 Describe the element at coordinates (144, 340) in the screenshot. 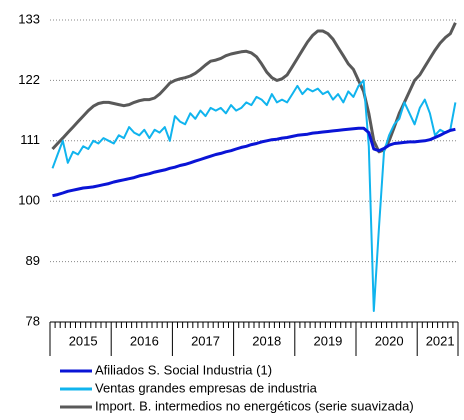

I see `x-tick-label: 2016` at that location.